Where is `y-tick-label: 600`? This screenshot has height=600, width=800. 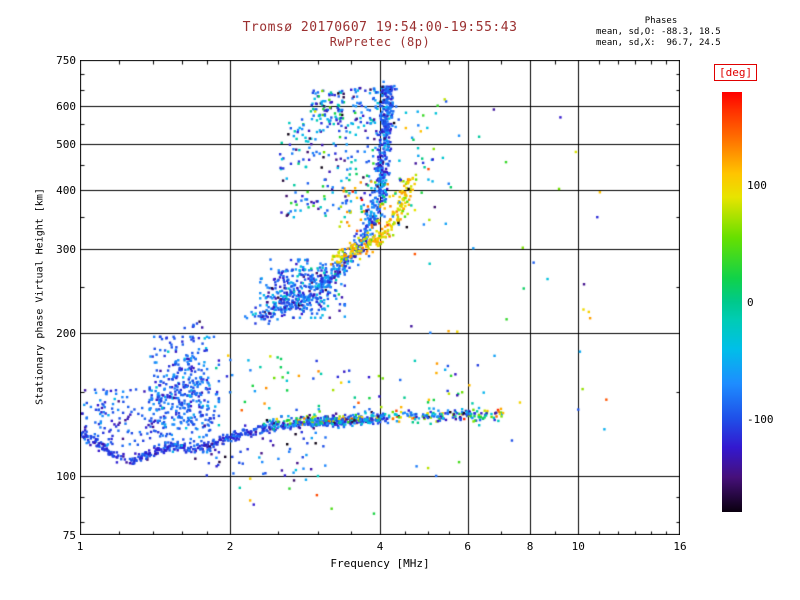 y-tick-label: 600 is located at coordinates (66, 107).